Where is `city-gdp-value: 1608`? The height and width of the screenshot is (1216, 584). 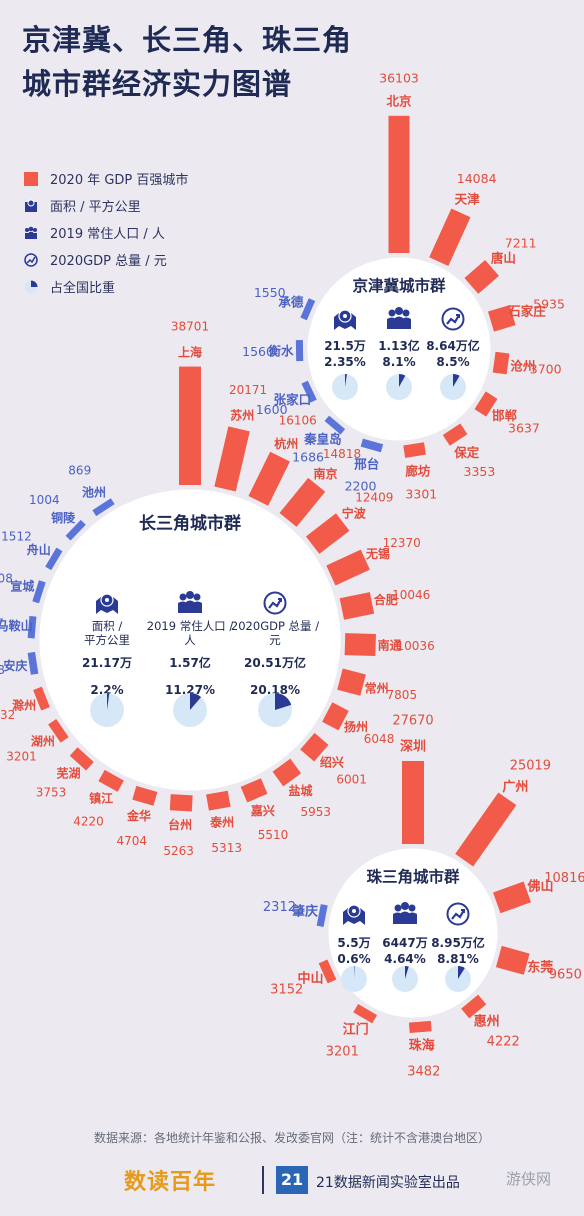
city-gdp-value: 1608 is located at coordinates (6, 579).